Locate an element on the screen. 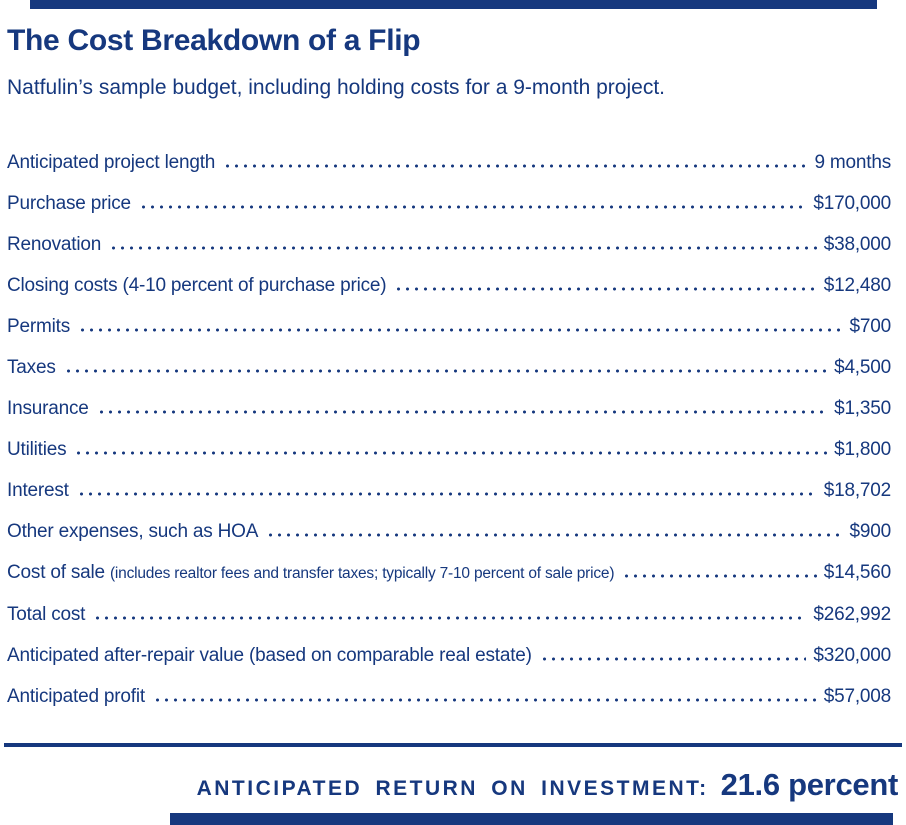  item-value: $700 is located at coordinates (870, 326).